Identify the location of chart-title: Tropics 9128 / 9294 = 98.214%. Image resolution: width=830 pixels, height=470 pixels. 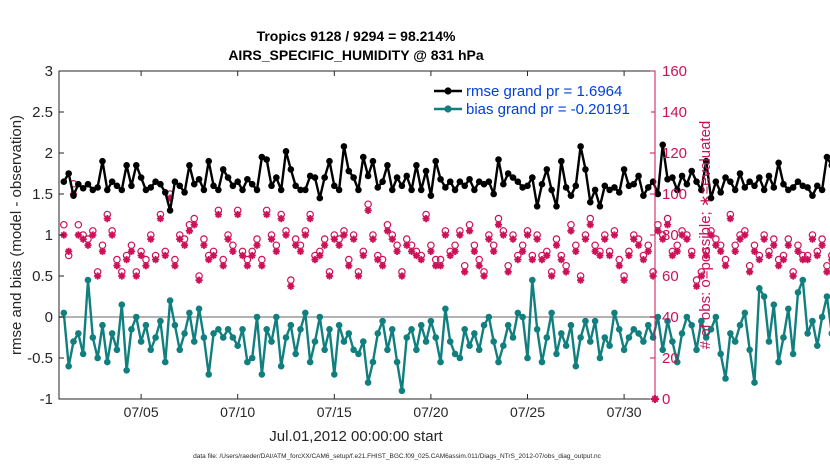
(356, 36).